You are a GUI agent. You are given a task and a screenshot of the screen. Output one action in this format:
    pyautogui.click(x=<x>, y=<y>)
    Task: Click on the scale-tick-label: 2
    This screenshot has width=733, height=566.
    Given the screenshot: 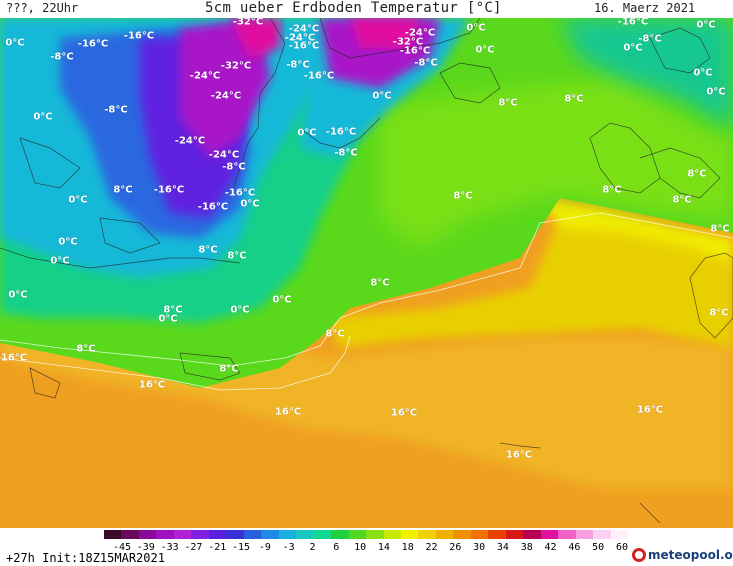 What is the action you would take?
    pyautogui.click(x=312, y=547)
    